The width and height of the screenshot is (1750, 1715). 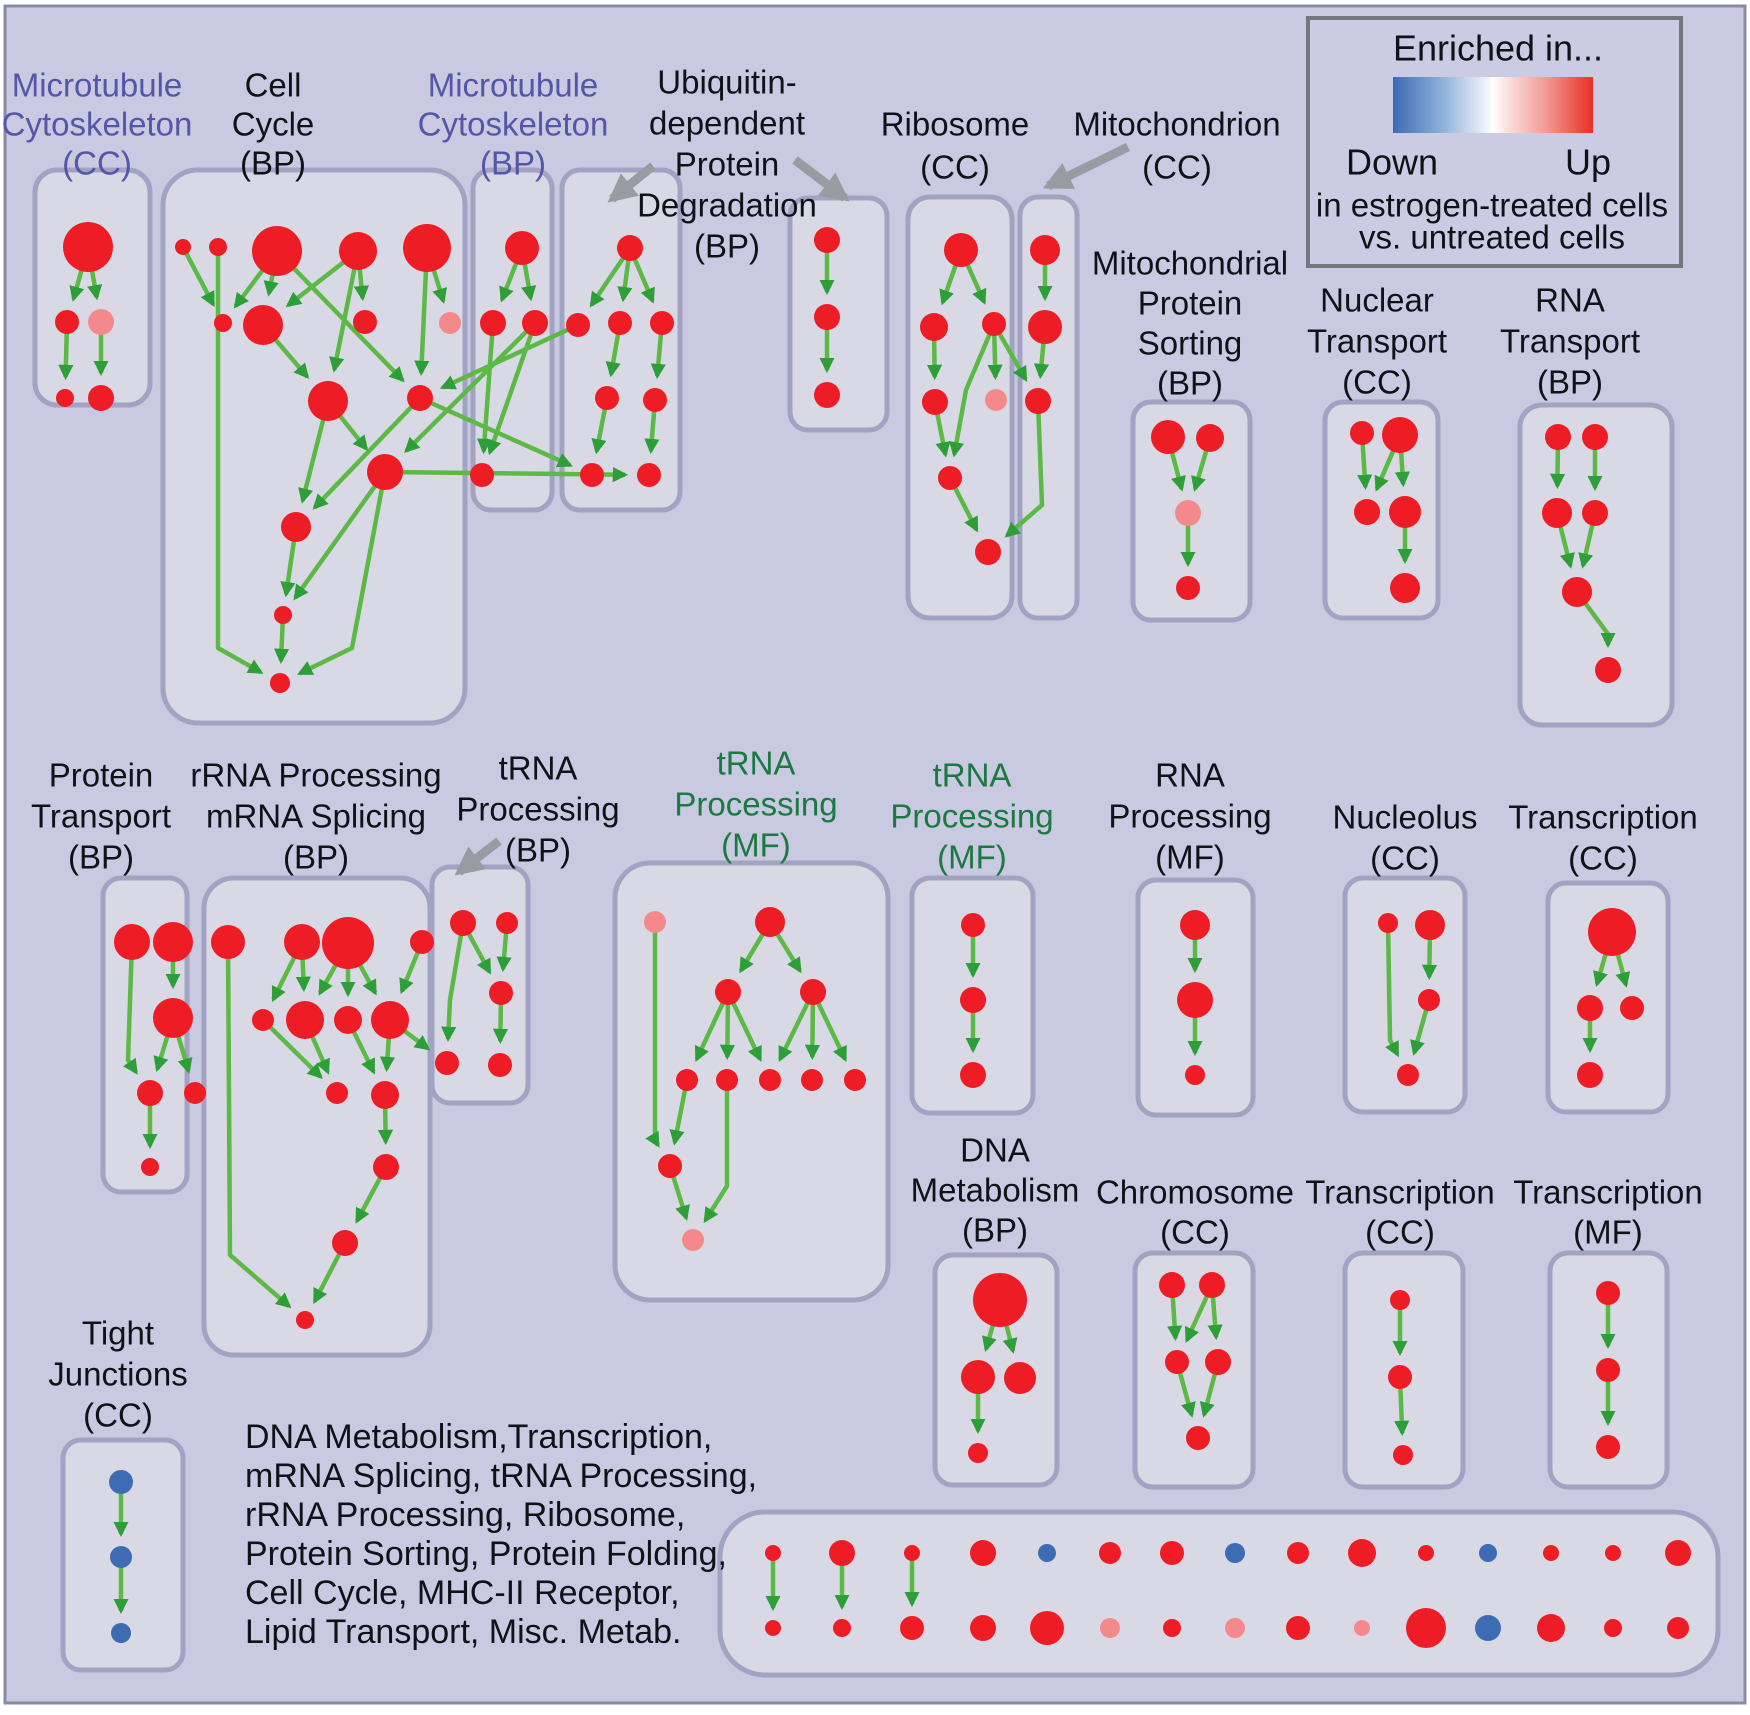 I want to click on node-cc8, so click(x=328, y=401).